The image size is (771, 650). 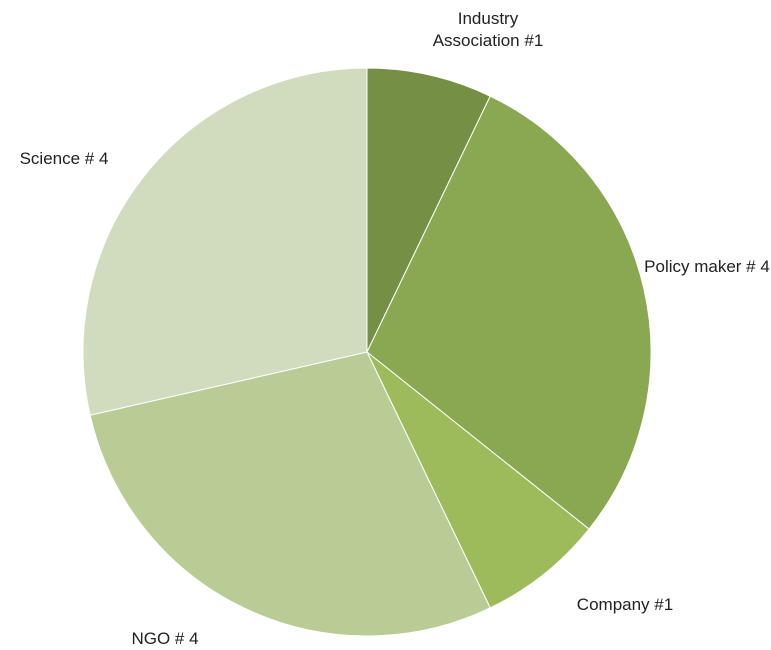 I want to click on slice-label: Industry Association #1, so click(x=488, y=29).